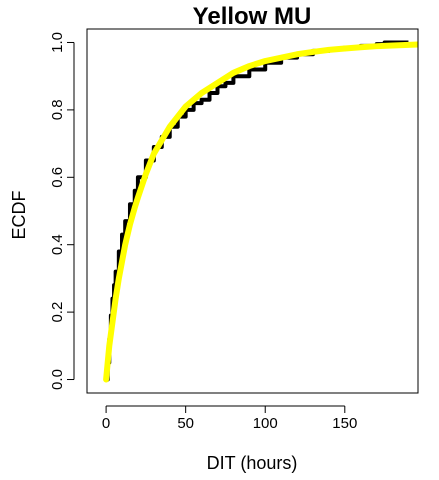 The width and height of the screenshot is (439, 480). Describe the element at coordinates (57, 244) in the screenshot. I see `y-tick-label: 0.4` at that location.